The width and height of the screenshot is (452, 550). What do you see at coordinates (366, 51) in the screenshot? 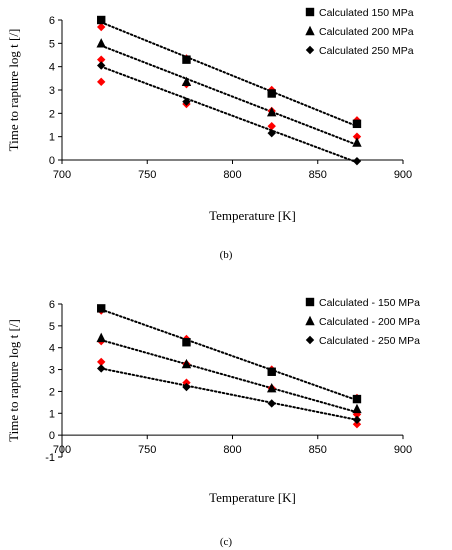
I see `legend-entry: Calculated 250 MPa` at bounding box center [366, 51].